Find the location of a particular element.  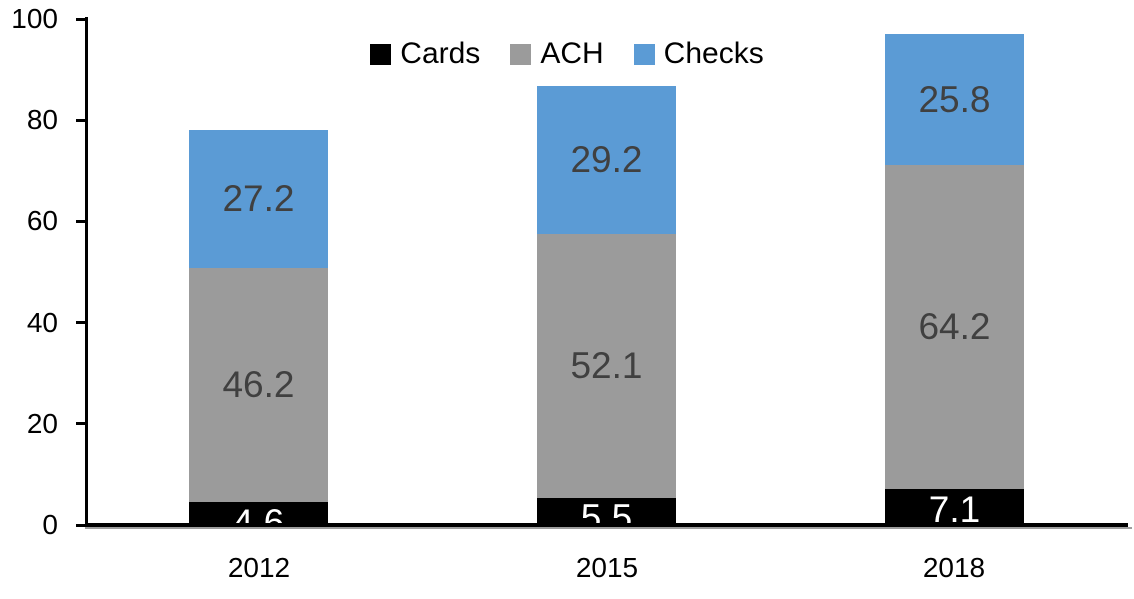

y-axis-line is located at coordinates (86, 273).